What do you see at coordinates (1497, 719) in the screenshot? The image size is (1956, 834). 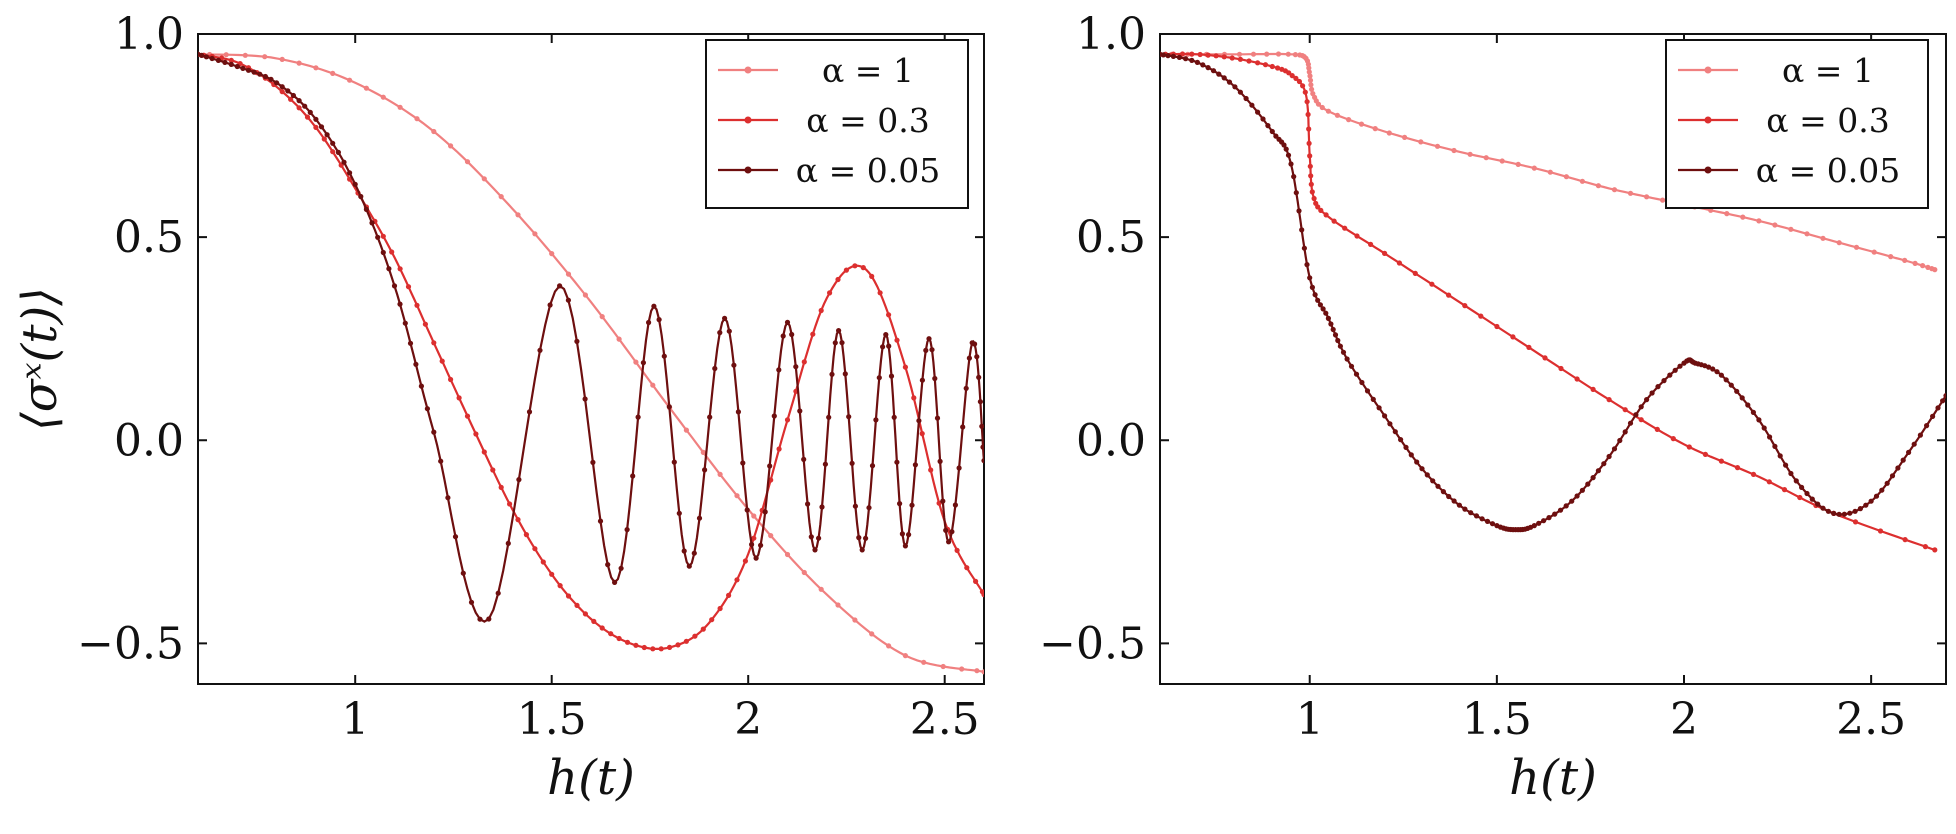 I see `x-tick-label: 1.5` at bounding box center [1497, 719].